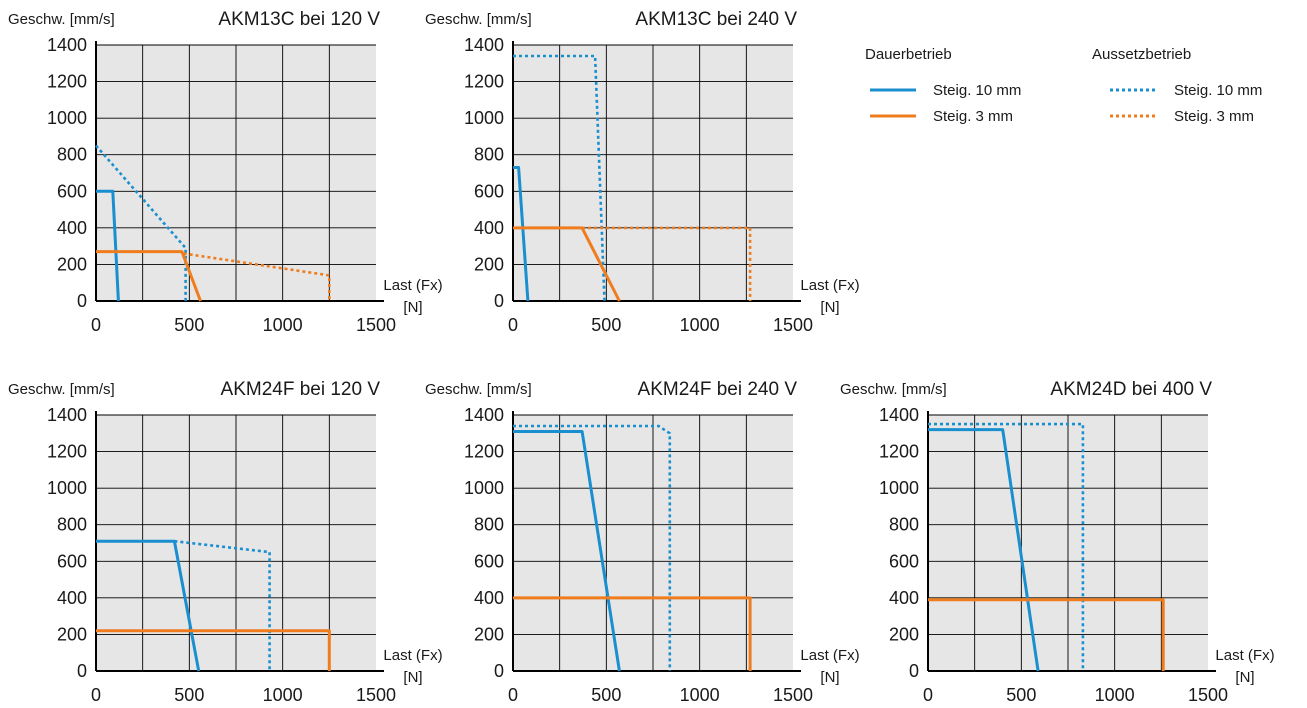 The height and width of the screenshot is (708, 1307). Describe the element at coordinates (908, 54) in the screenshot. I see `legend-group-continuous: Dauerbetrieb` at that location.